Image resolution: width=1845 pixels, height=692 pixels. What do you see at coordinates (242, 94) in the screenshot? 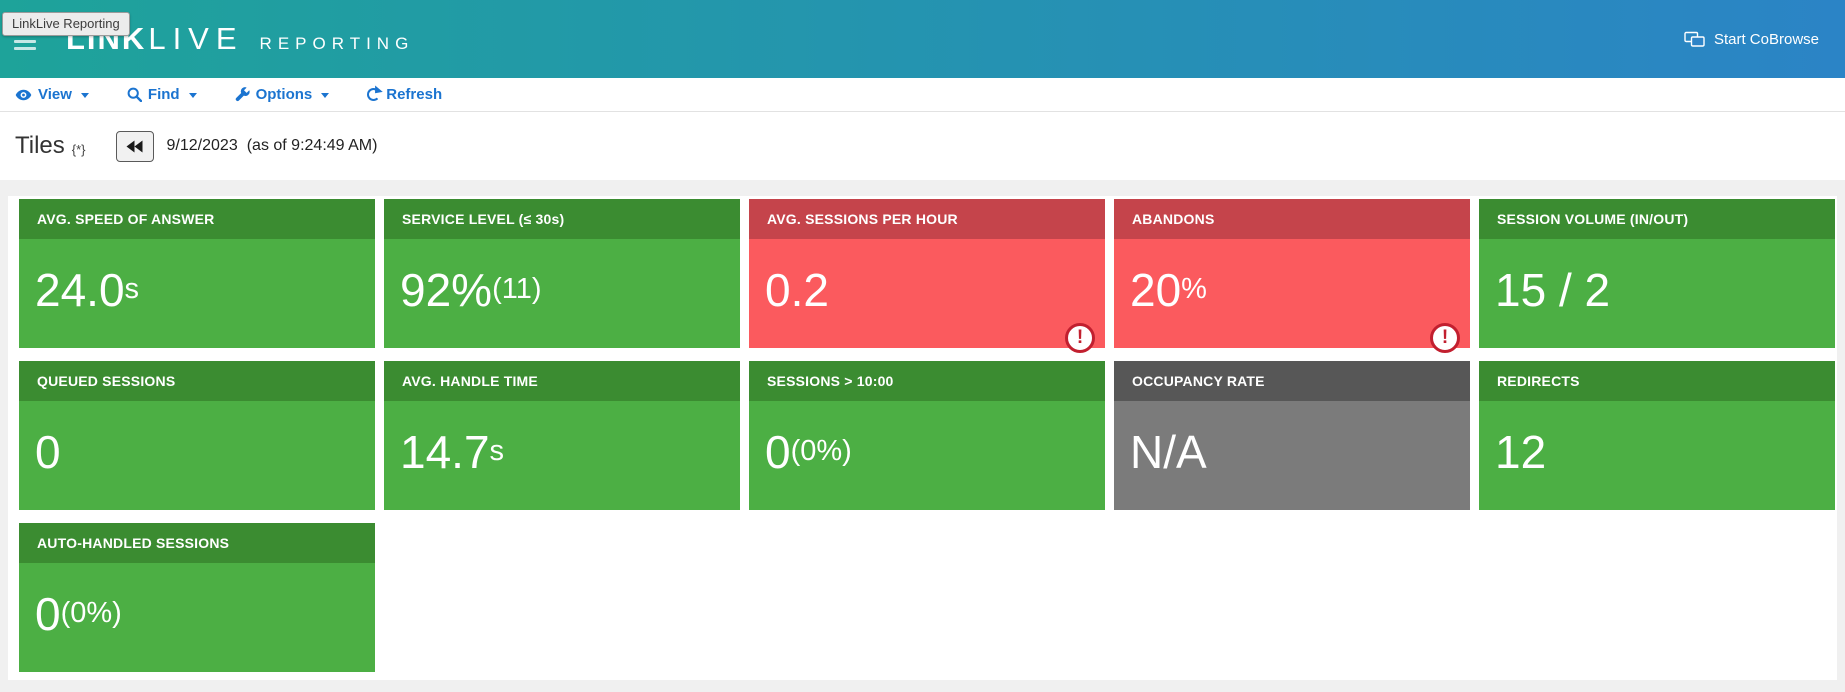
I see `wrench-icon` at bounding box center [242, 94].